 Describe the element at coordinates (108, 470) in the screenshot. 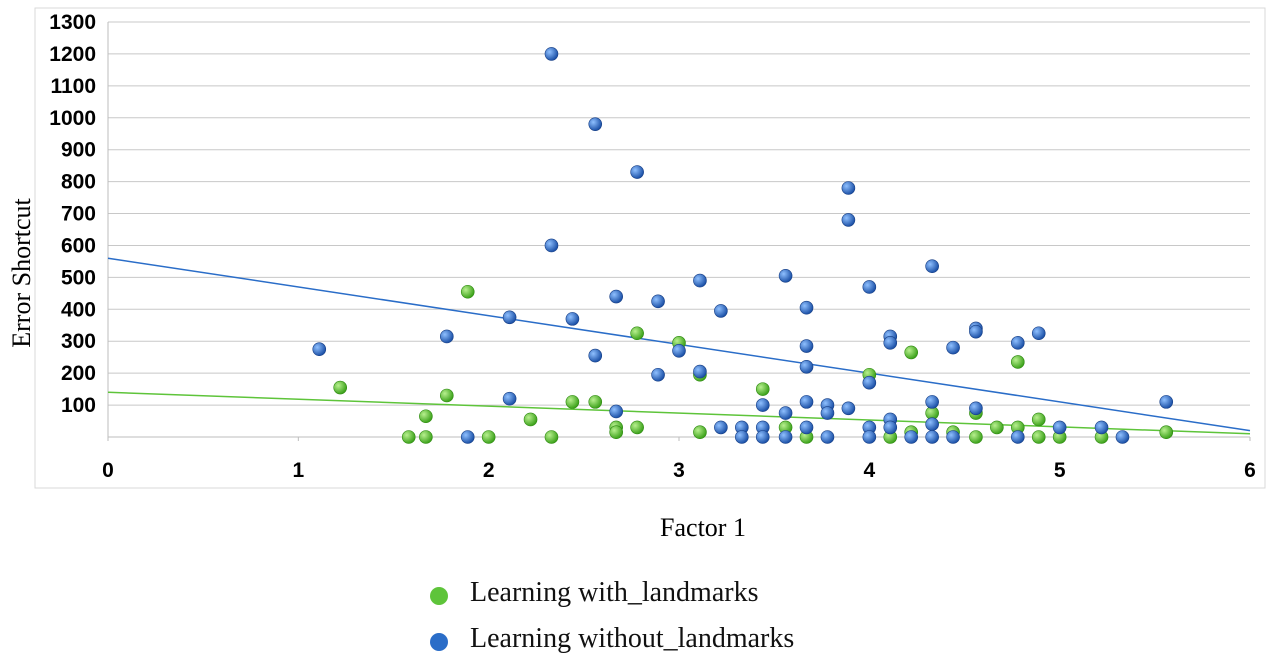

I see `x-tick-label: 0` at that location.